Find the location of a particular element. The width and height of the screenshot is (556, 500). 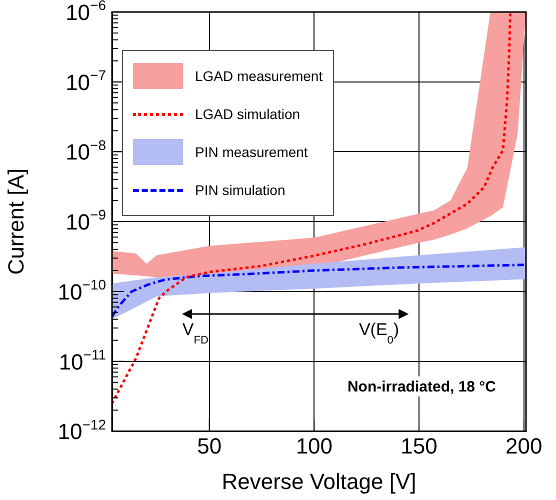

x-tick-label: 100 is located at coordinates (314, 445).